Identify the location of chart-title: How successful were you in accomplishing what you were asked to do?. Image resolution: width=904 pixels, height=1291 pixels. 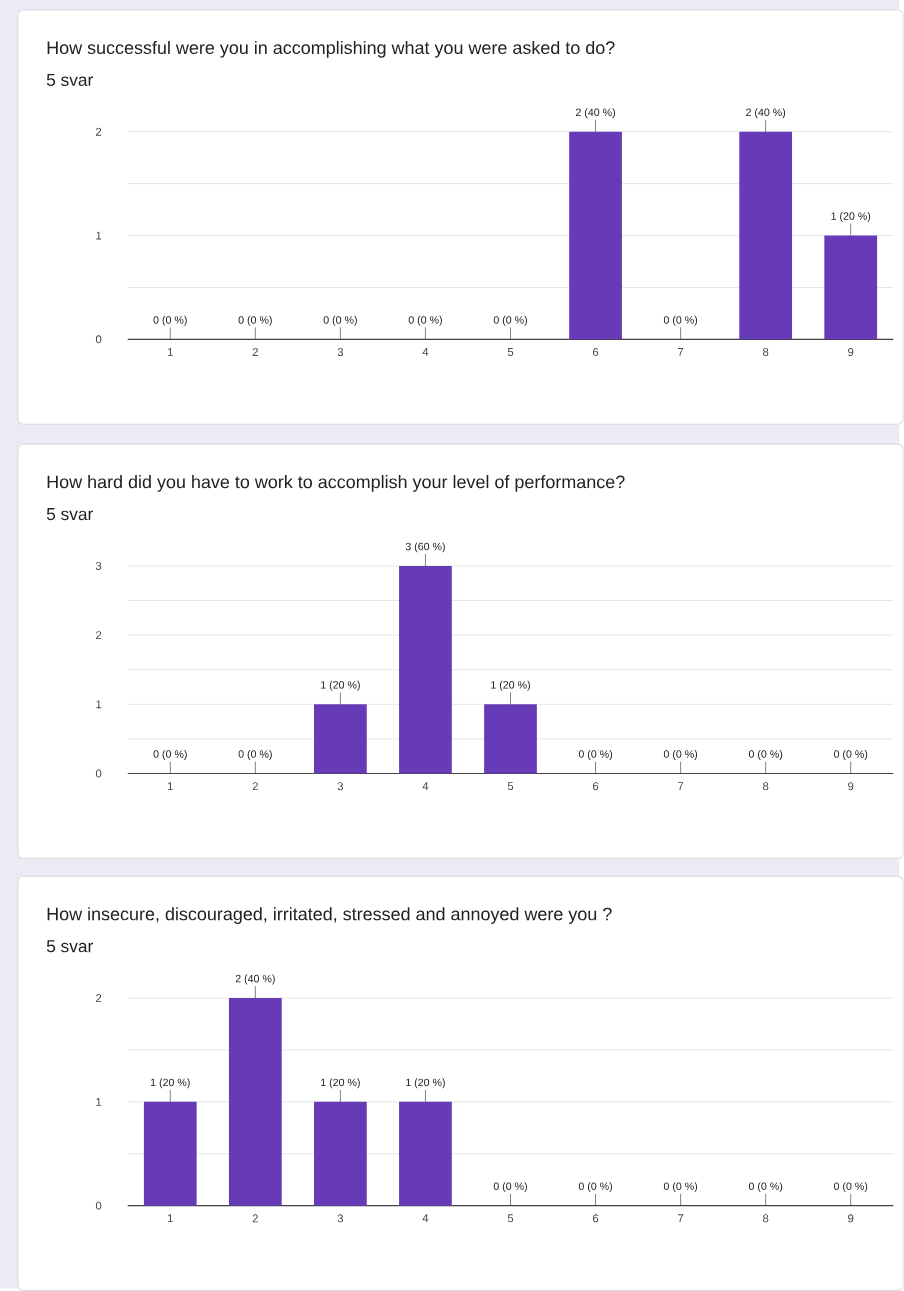
(331, 49).